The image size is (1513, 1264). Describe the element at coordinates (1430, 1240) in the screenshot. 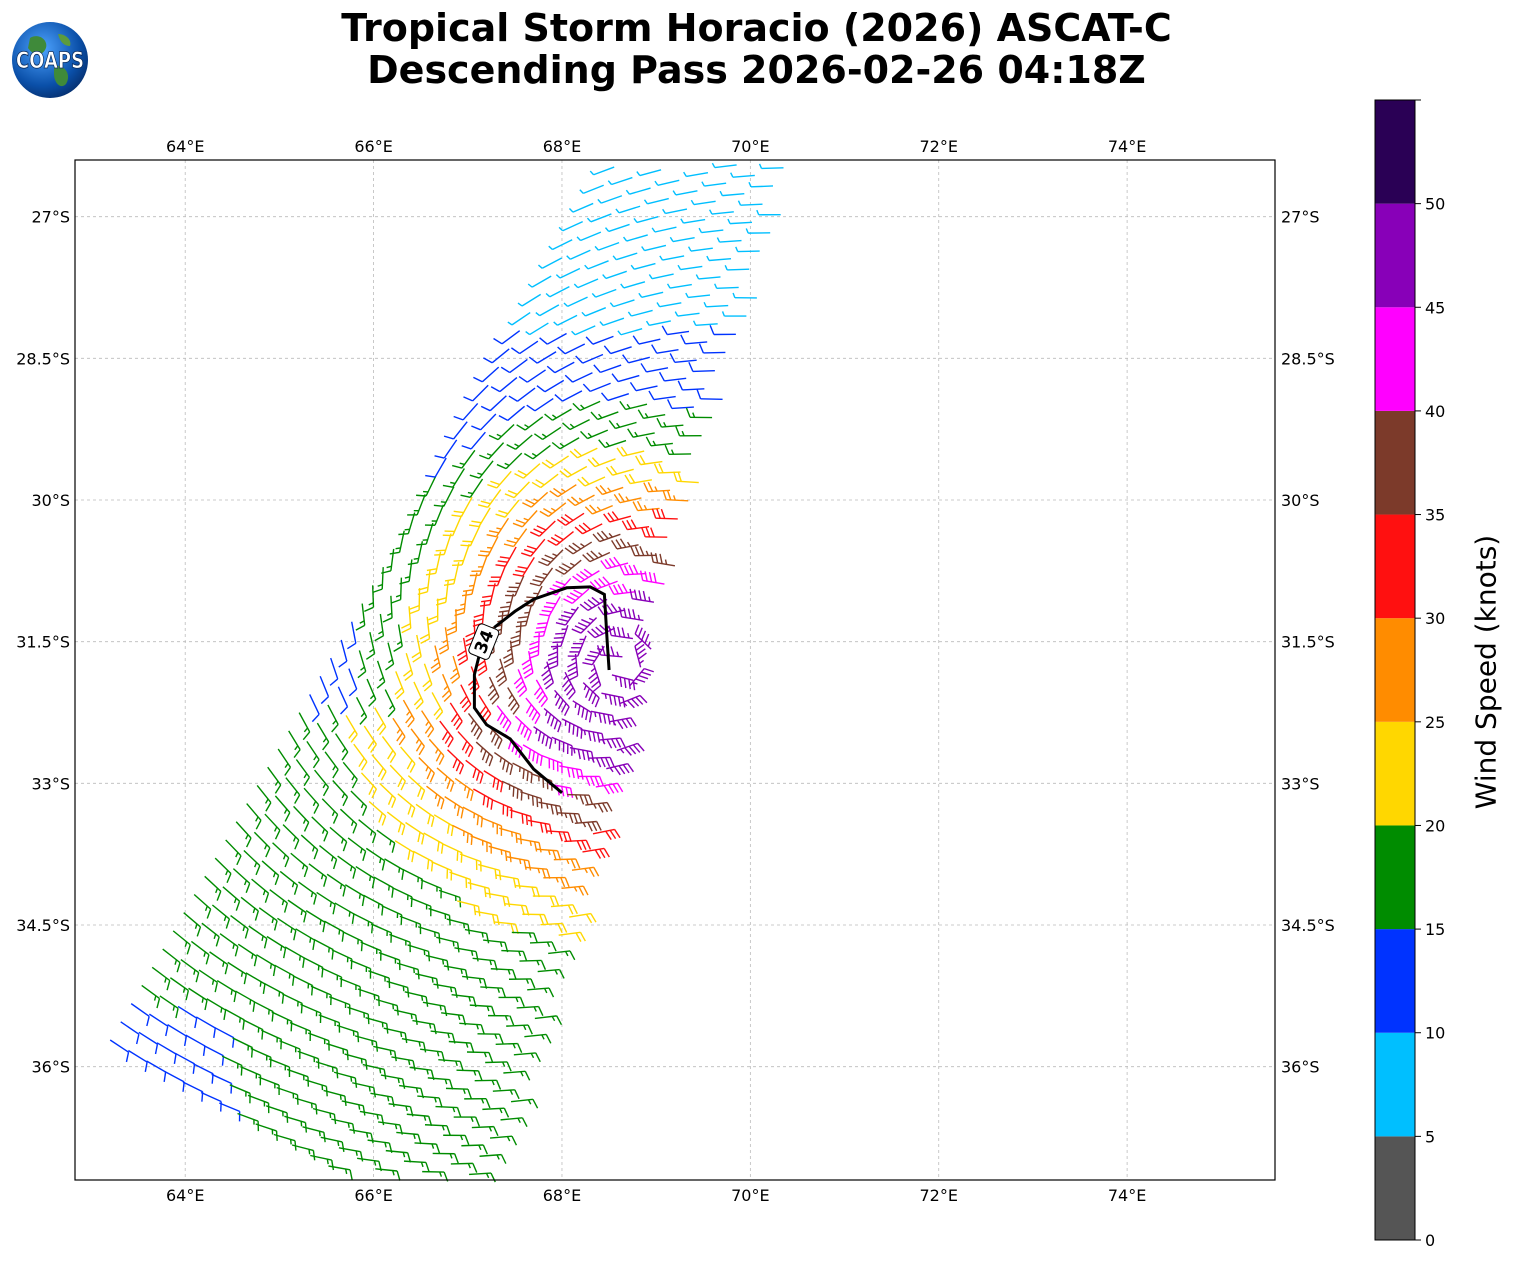

I see `colorbar-tick-label: 0` at that location.